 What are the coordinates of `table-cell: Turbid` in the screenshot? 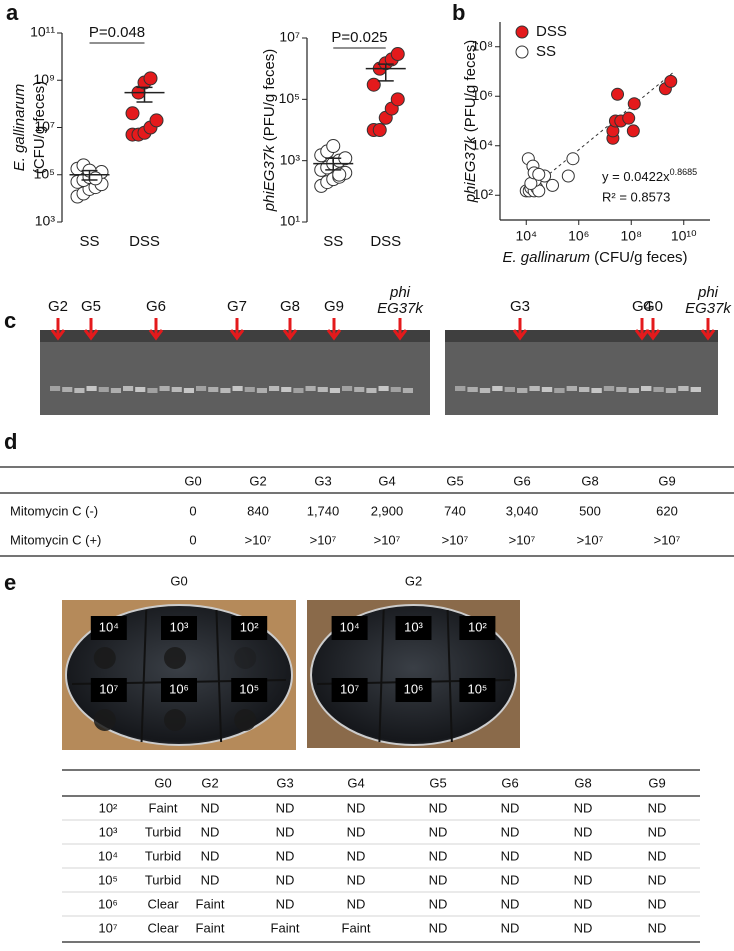 It's located at (163, 879).